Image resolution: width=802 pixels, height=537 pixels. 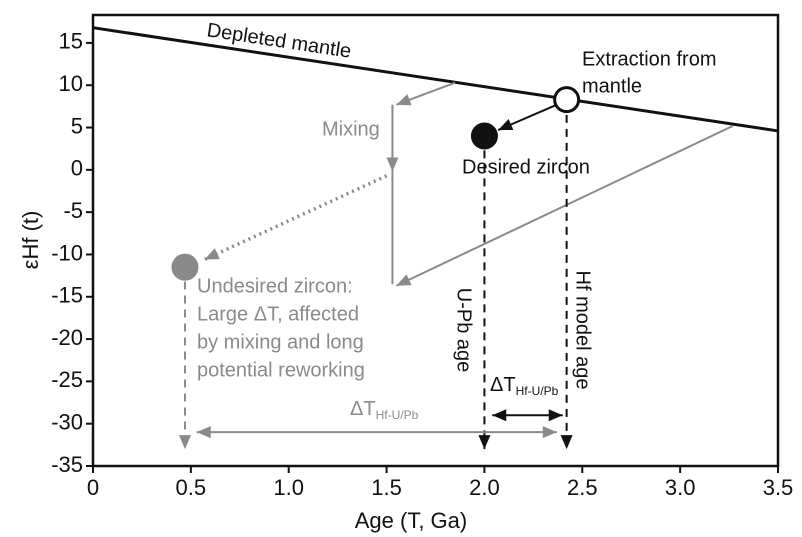 What do you see at coordinates (464, 330) in the screenshot?
I see `upb-age-label: U-Pb age` at bounding box center [464, 330].